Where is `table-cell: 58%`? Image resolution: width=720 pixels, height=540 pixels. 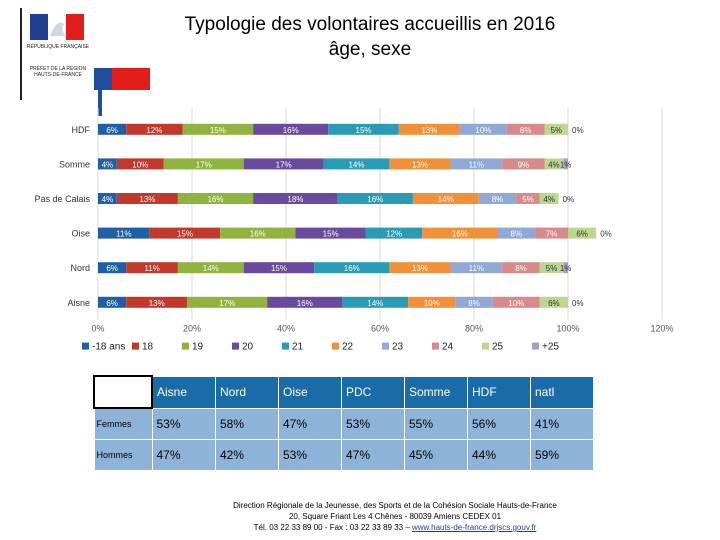
table-cell: 58% is located at coordinates (247, 423).